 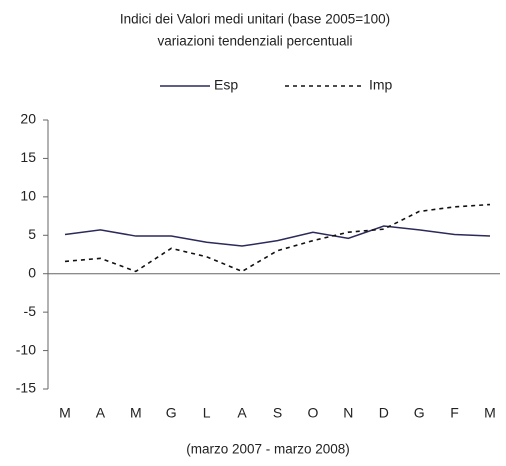 I want to click on x-axis-label: (marzo 2007 - marzo 2008), so click(x=268, y=449).